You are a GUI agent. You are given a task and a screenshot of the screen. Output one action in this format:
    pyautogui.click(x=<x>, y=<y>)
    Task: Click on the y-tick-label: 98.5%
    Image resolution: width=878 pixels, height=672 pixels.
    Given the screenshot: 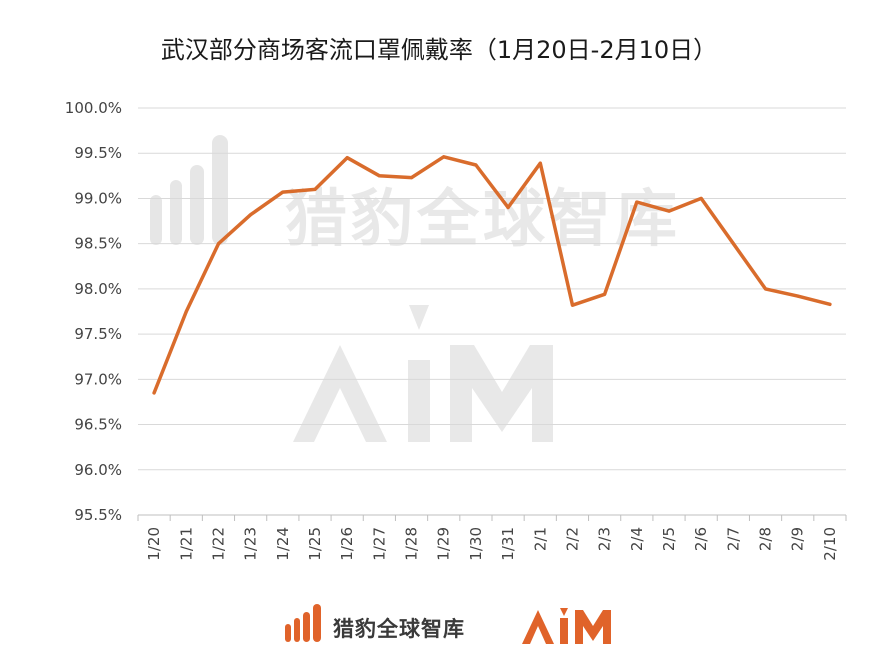 What is the action you would take?
    pyautogui.click(x=98, y=244)
    